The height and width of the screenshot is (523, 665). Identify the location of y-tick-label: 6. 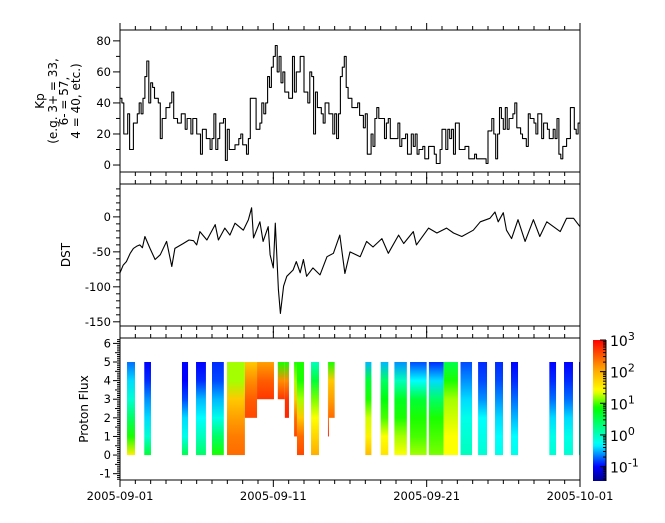
(107, 343).